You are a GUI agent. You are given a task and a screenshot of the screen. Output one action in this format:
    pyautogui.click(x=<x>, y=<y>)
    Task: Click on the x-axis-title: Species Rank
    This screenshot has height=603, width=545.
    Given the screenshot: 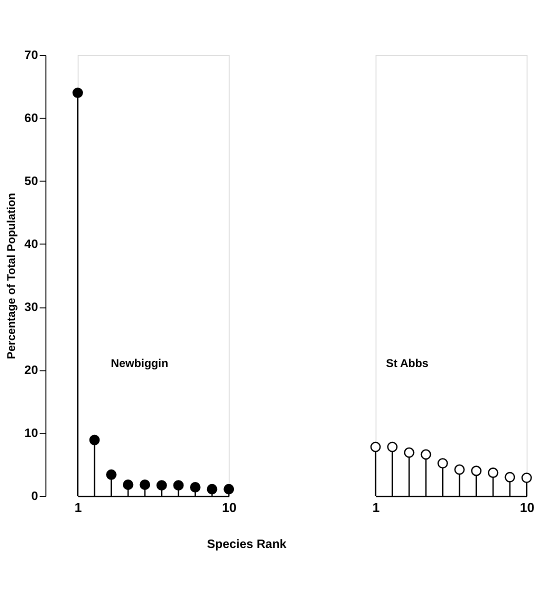 What is the action you would take?
    pyautogui.click(x=247, y=544)
    